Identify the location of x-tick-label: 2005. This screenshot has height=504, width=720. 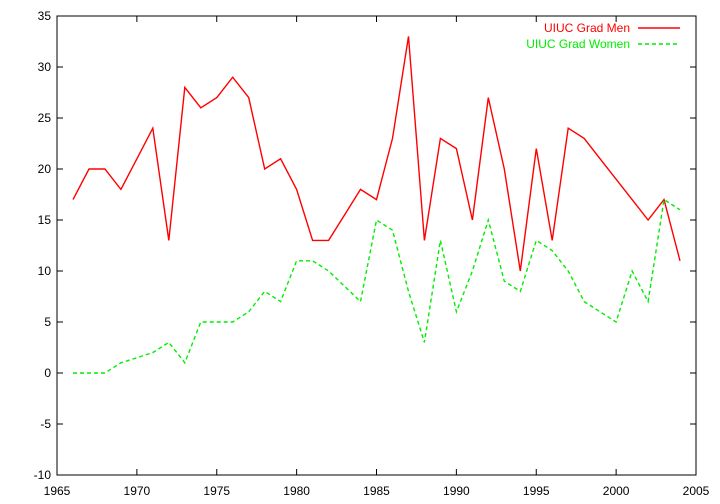
(696, 491).